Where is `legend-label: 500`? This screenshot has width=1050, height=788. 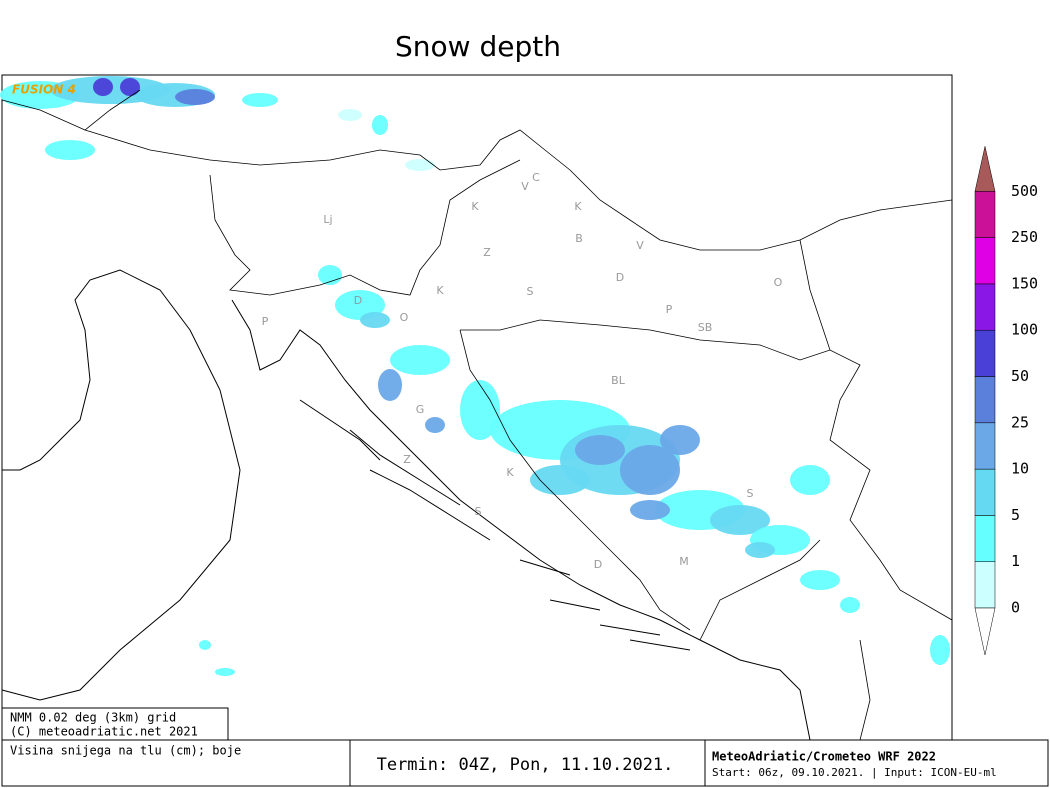 legend-label: 500 is located at coordinates (1024, 191).